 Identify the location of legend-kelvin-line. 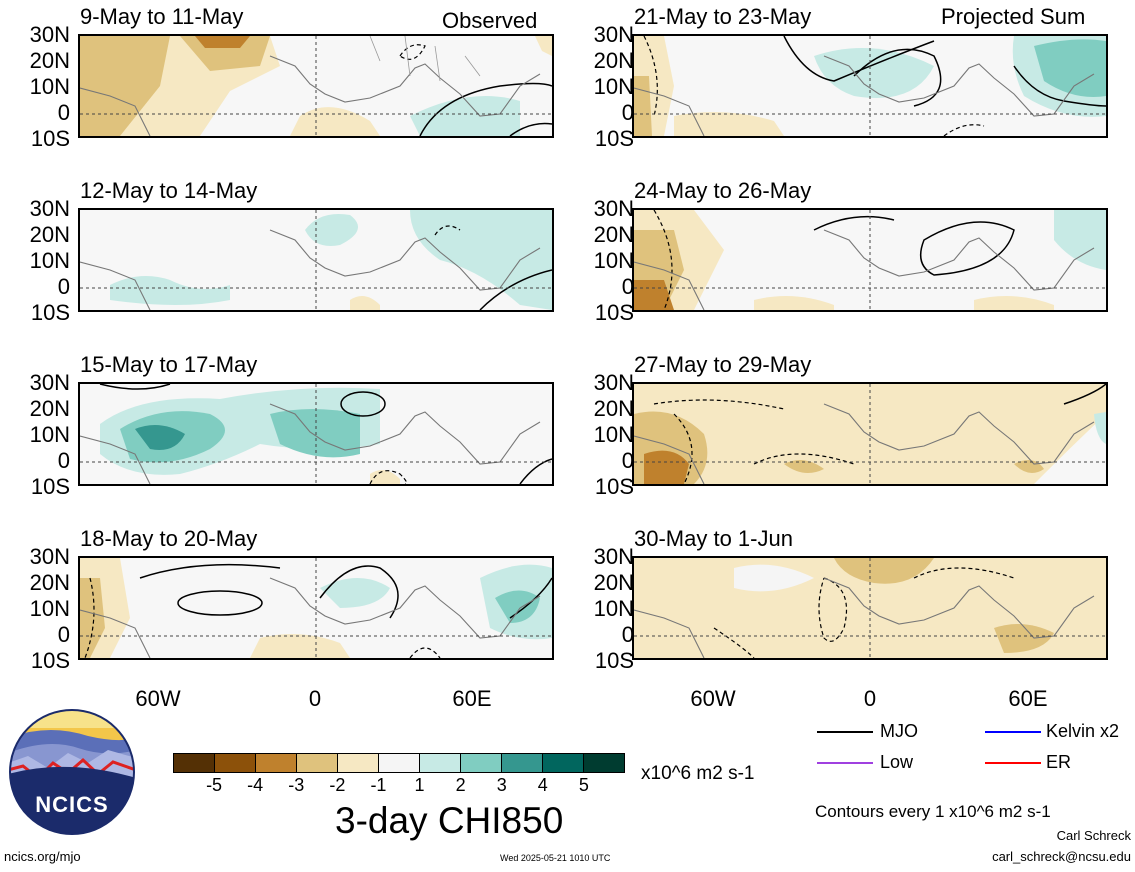
(1013, 732).